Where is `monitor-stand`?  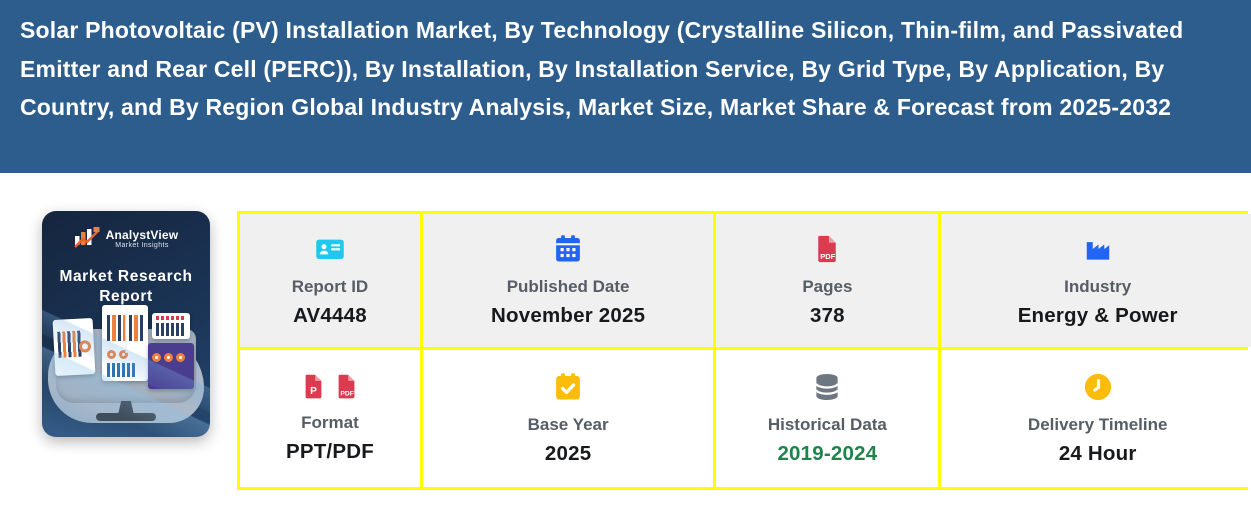 monitor-stand is located at coordinates (126, 408).